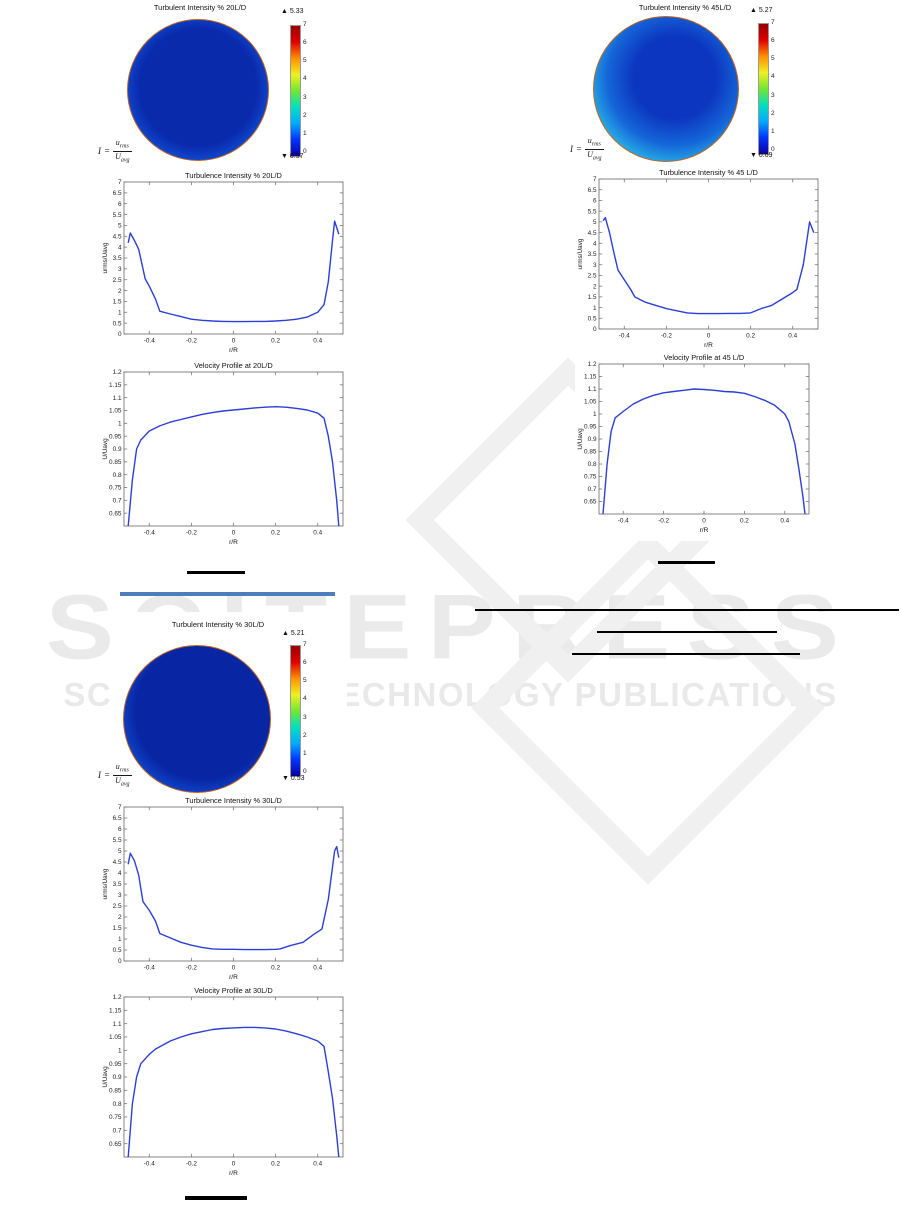 The height and width of the screenshot is (1207, 901). Describe the element at coordinates (687, 610) in the screenshot. I see `figure-rule-long-right` at that location.